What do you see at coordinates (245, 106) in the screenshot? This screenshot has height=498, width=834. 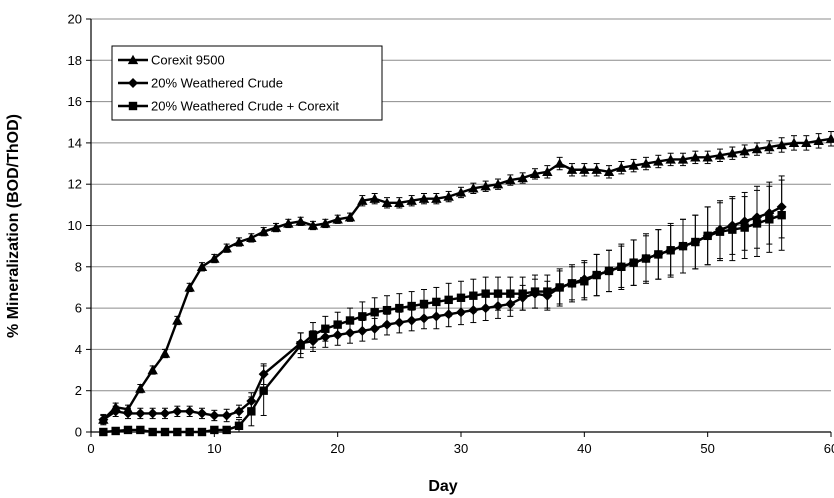 I see `legend-label-square: 20% Weathered Crude + Corexit` at bounding box center [245, 106].